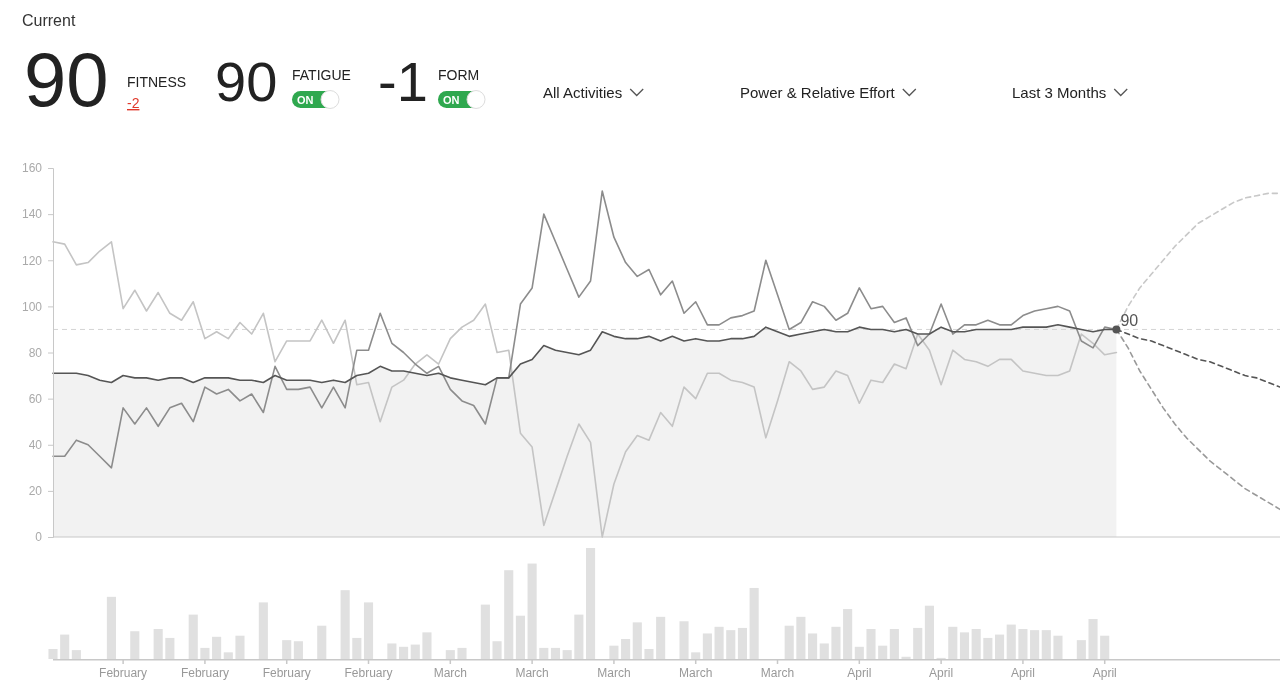  I want to click on text: Power & Relative Effort, so click(818, 92).